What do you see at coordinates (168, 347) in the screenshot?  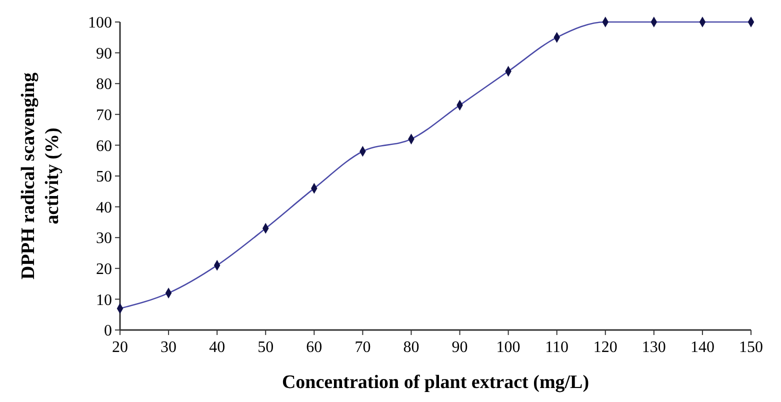 I see `x-tick-label: 30` at bounding box center [168, 347].